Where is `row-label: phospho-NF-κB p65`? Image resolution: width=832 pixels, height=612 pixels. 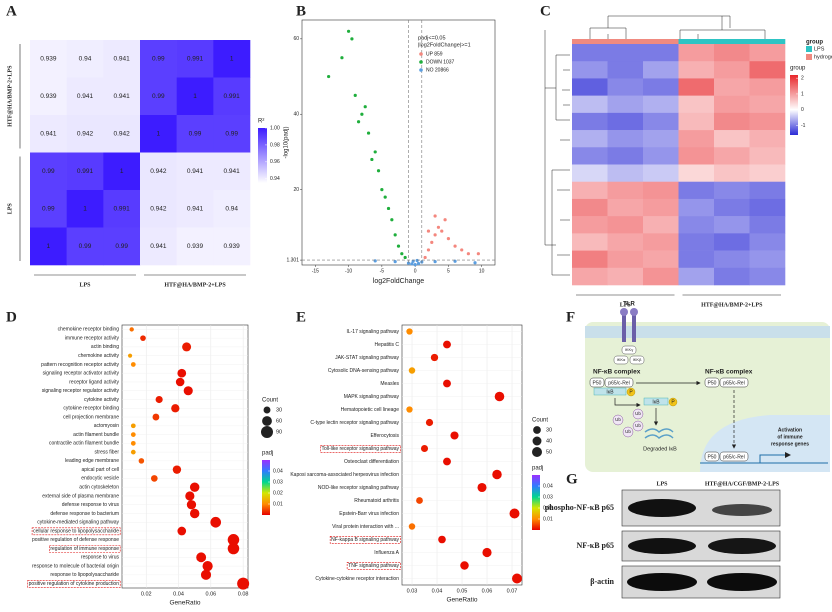
row-label: phospho-NF-κB p65 is located at coordinates (579, 507).